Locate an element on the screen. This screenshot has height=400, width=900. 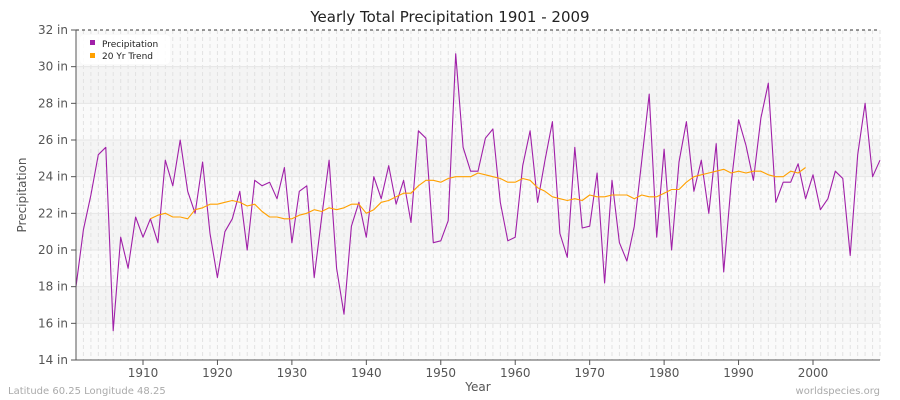
background-band is located at coordinates (478, 231).